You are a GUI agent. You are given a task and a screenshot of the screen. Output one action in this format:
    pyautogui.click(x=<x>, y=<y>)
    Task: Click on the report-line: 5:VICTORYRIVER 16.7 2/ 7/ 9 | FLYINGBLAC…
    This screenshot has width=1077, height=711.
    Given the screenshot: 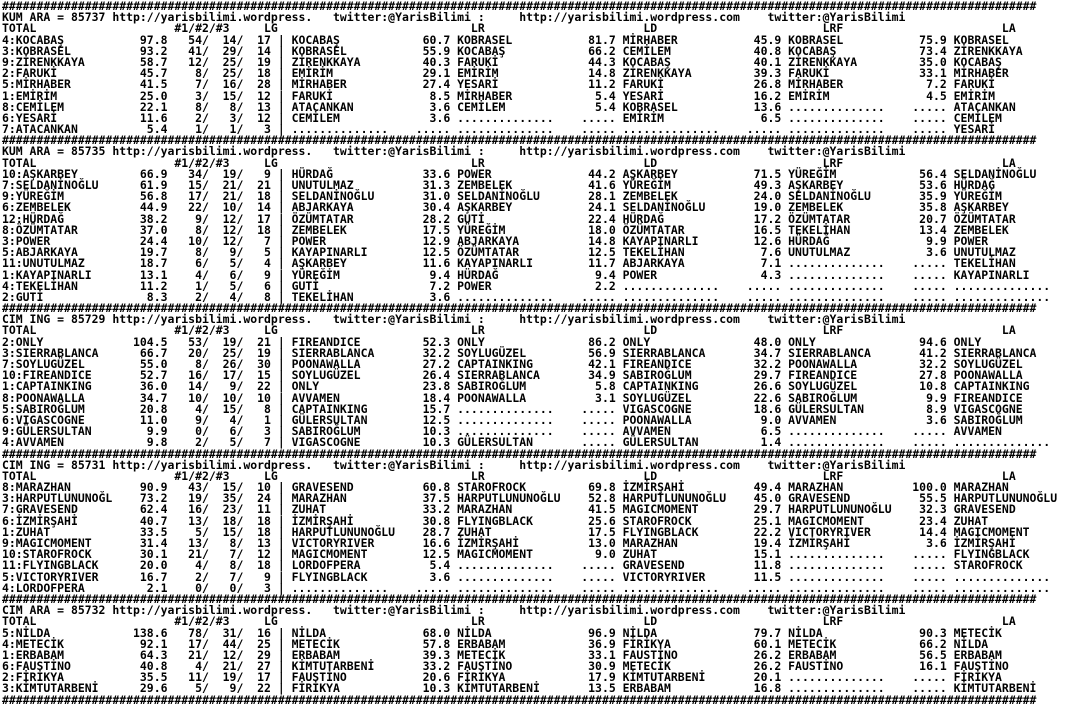 What is the action you would take?
    pyautogui.click(x=539, y=576)
    